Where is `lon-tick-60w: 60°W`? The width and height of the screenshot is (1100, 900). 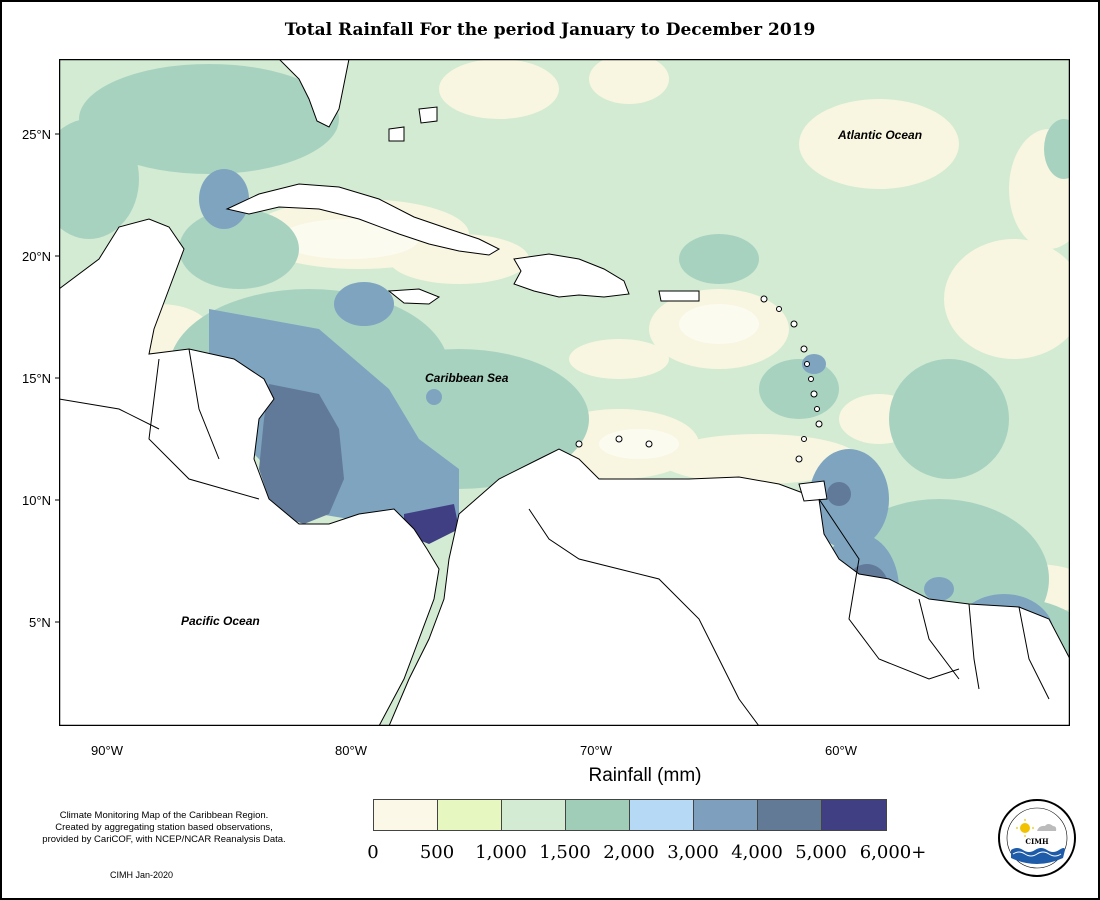
lon-tick-60w: 60°W is located at coordinates (841, 750).